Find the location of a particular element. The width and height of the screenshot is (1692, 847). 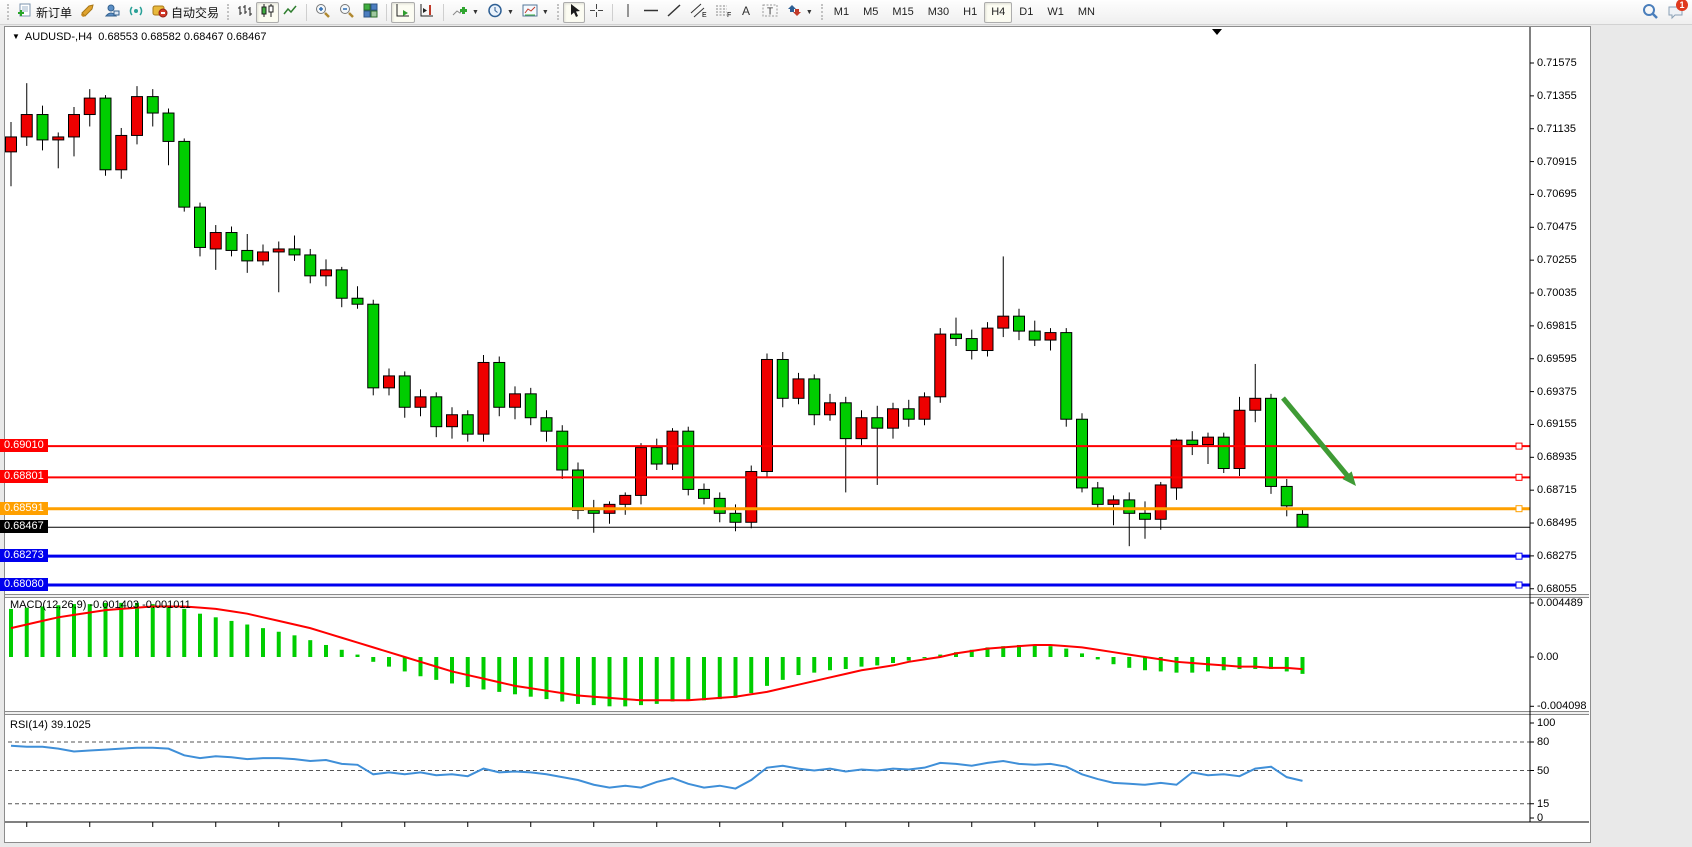

signal-icon is located at coordinates (136, 12).